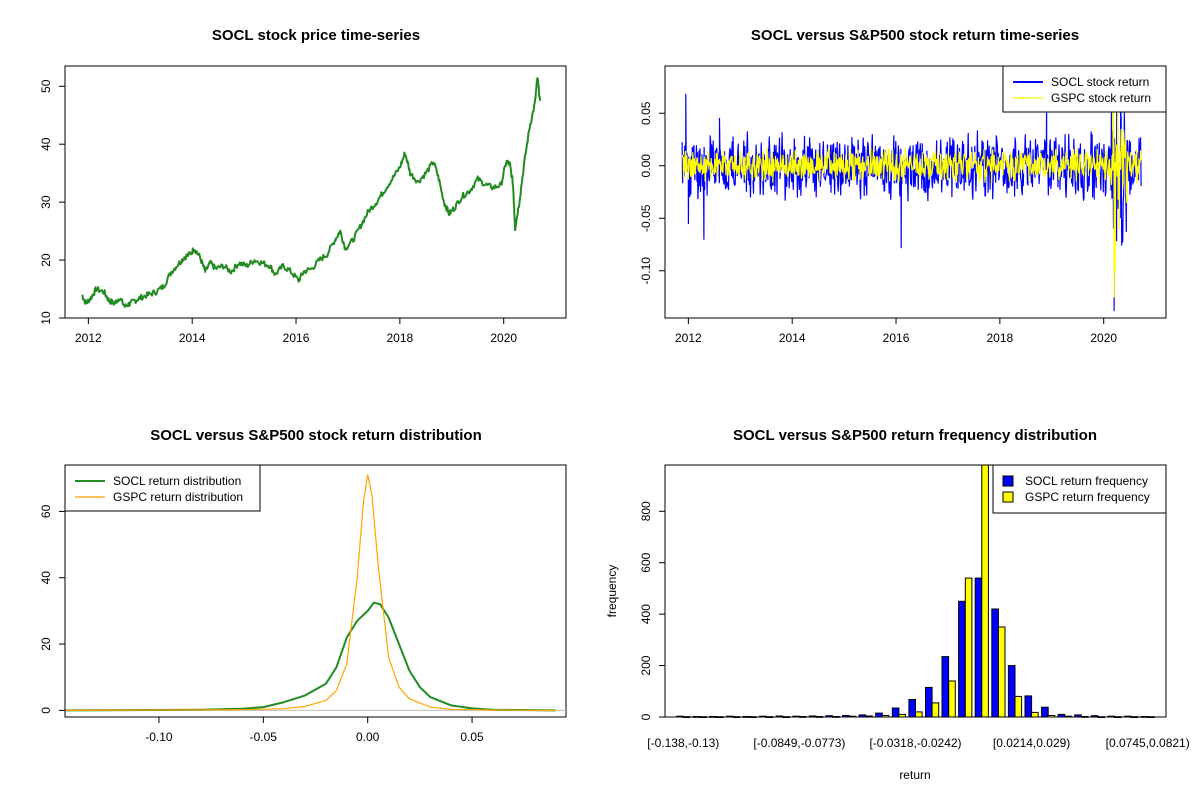 This screenshot has width=1200, height=800. Describe the element at coordinates (1008, 481) in the screenshot. I see `legend-swatch` at that location.